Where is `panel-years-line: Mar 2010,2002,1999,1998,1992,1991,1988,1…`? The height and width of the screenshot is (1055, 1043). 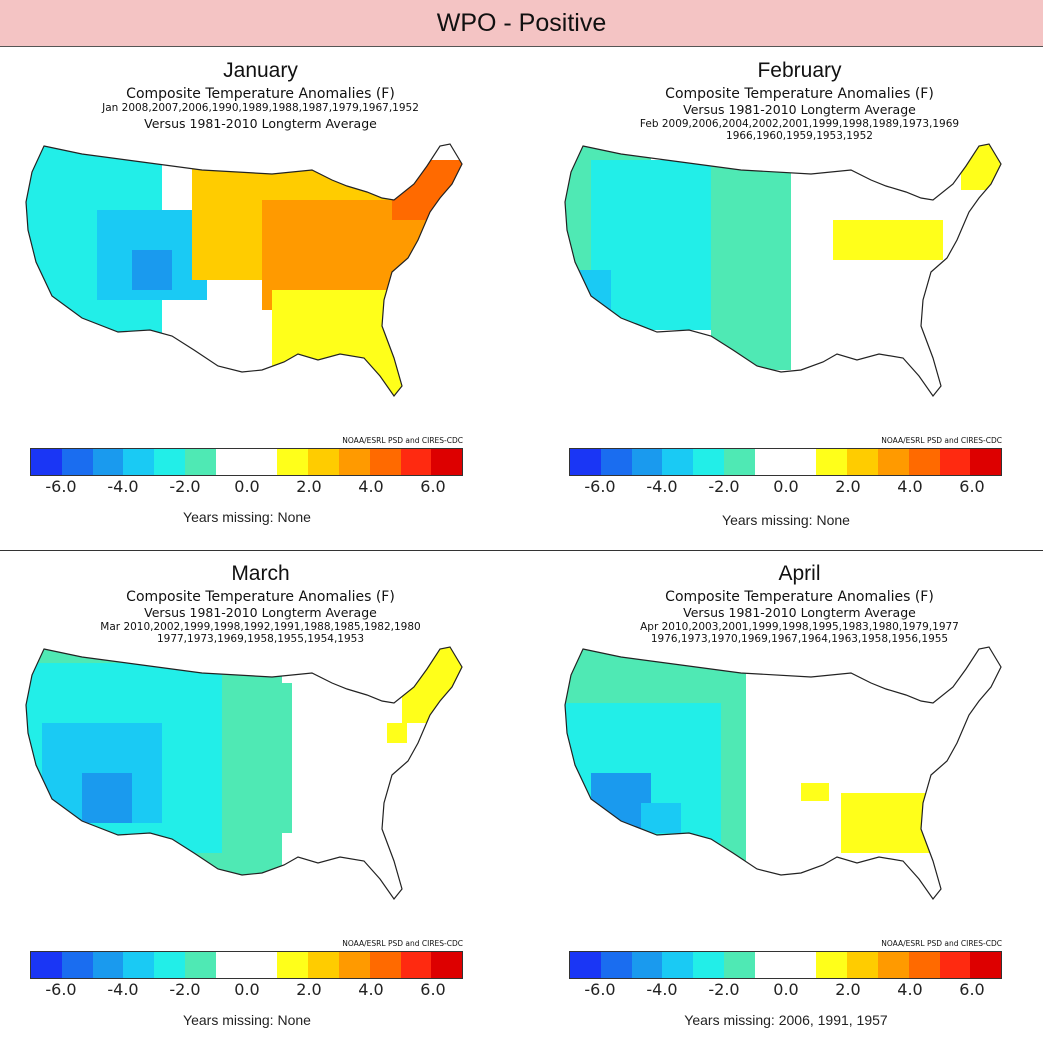
panel-years-line: Mar 2010,2002,1999,1998,1992,1991,1988,1… is located at coordinates (260, 627).